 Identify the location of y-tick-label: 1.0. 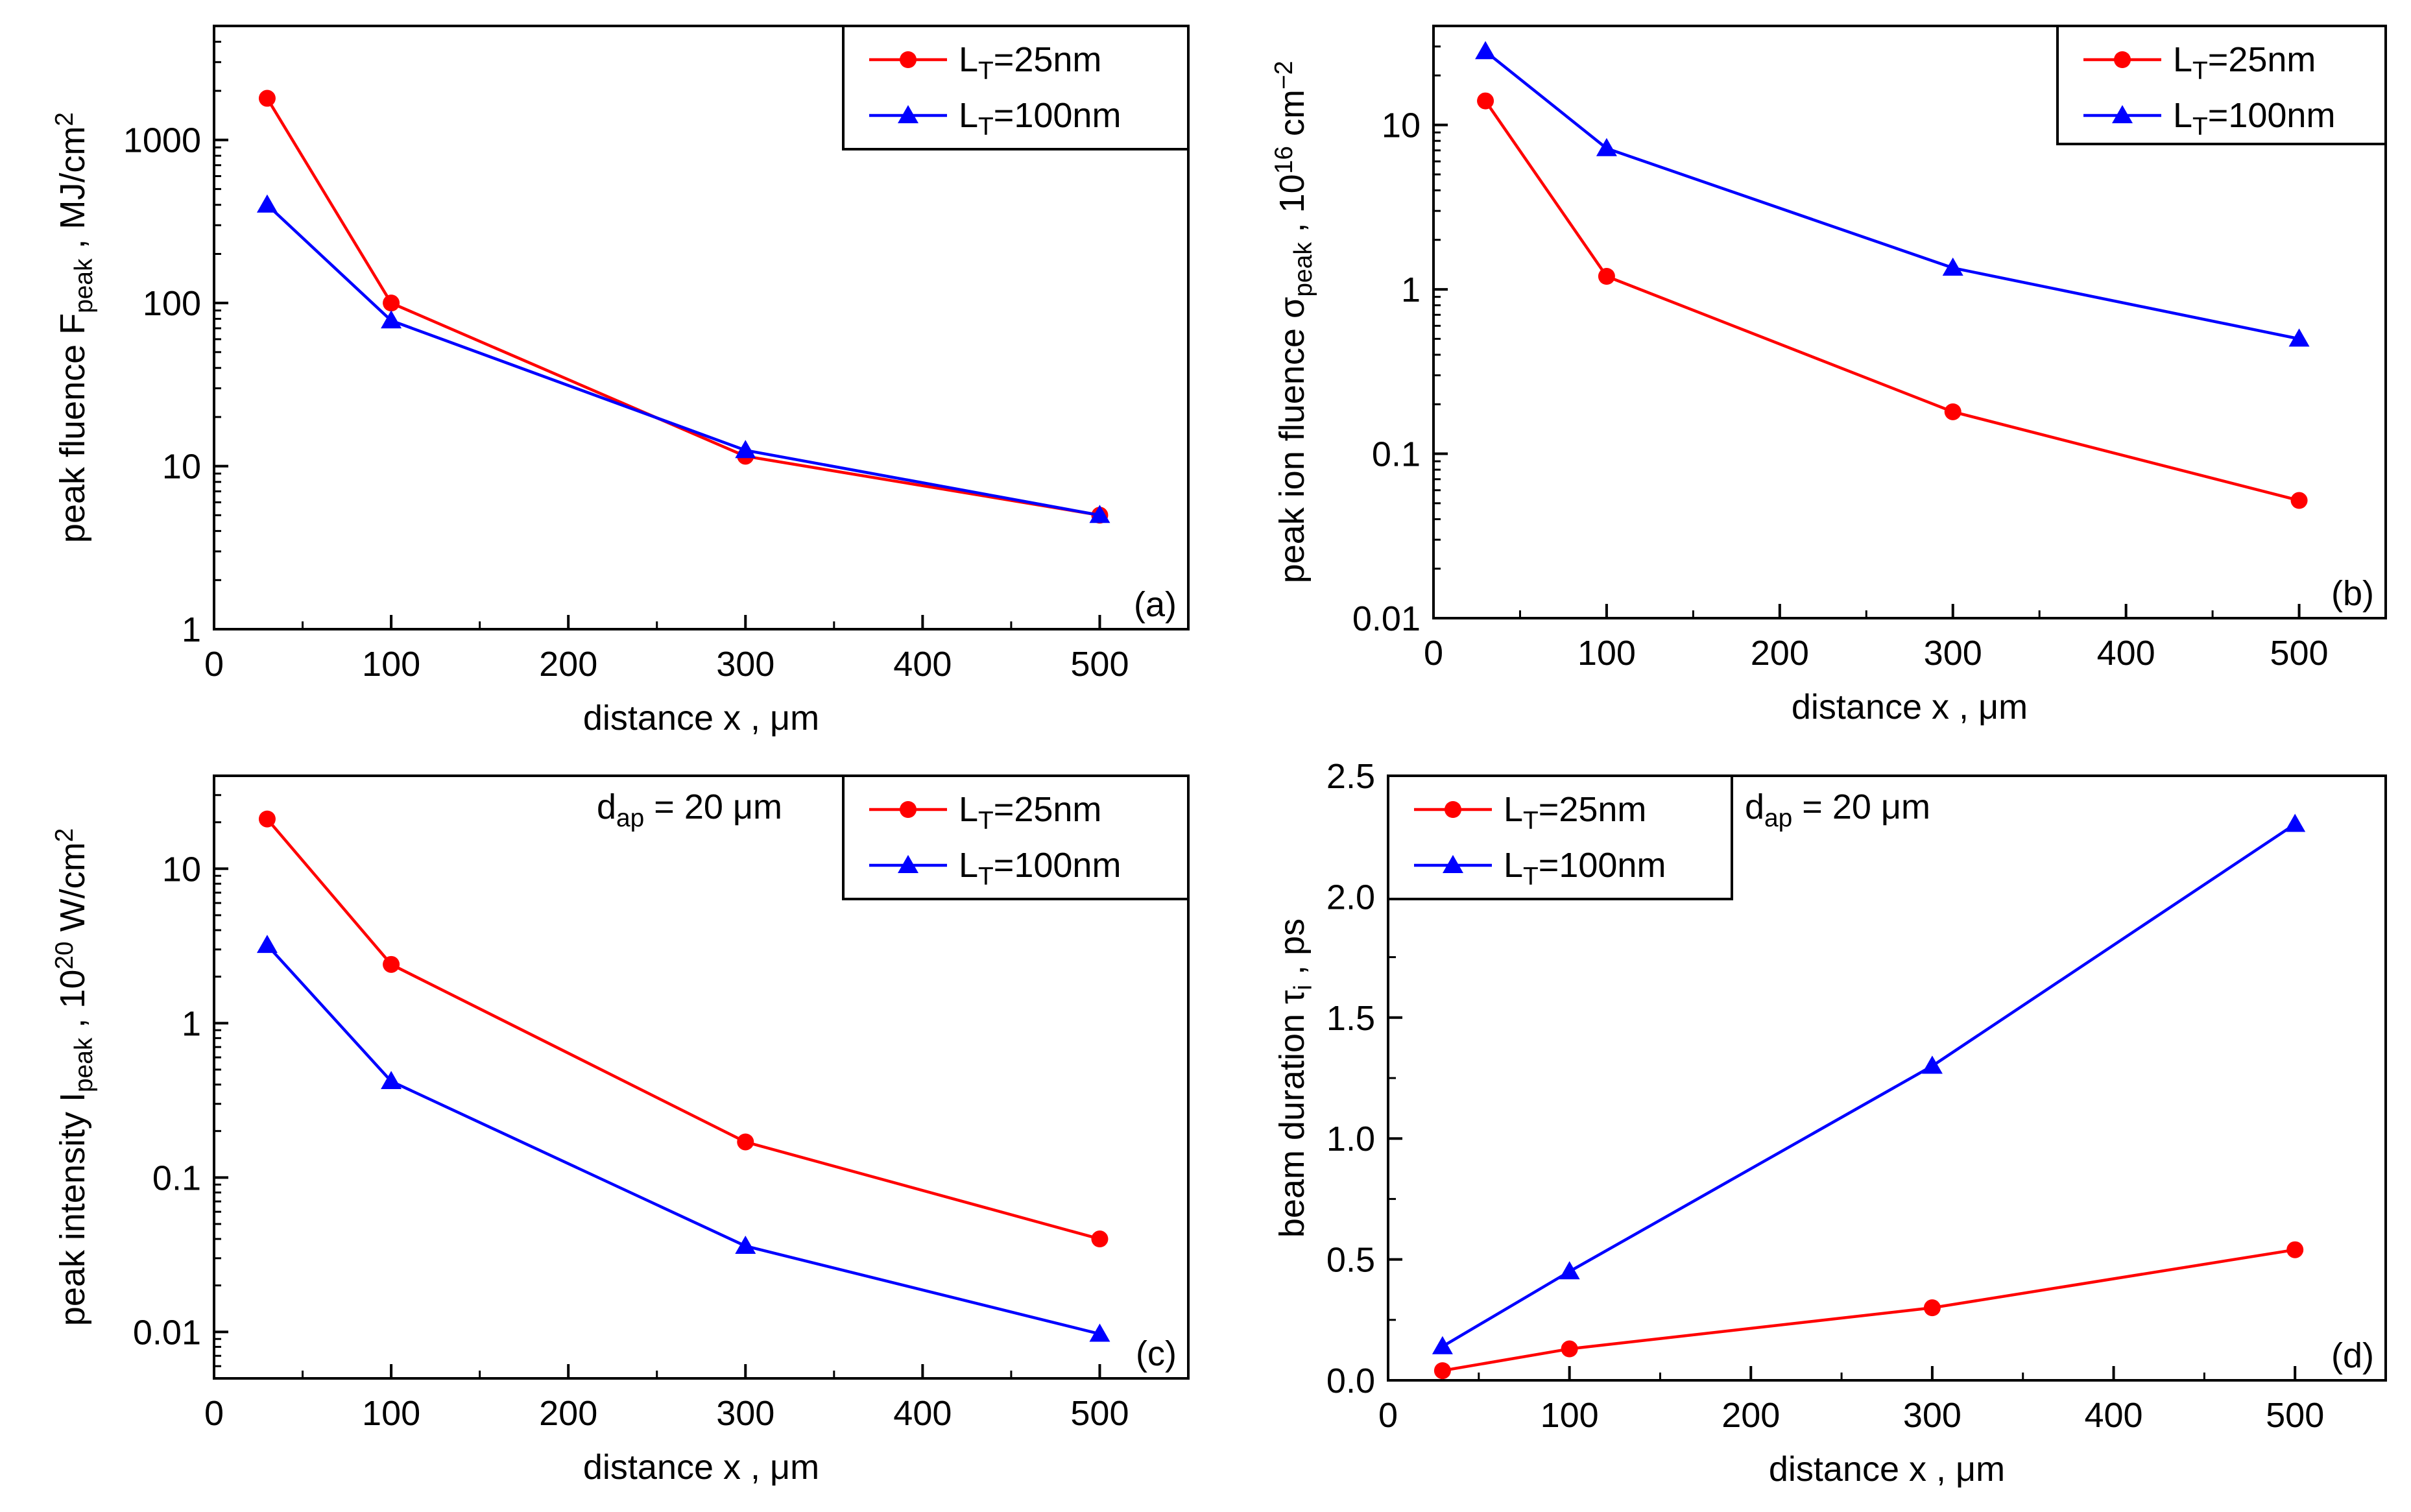
(1350, 1139).